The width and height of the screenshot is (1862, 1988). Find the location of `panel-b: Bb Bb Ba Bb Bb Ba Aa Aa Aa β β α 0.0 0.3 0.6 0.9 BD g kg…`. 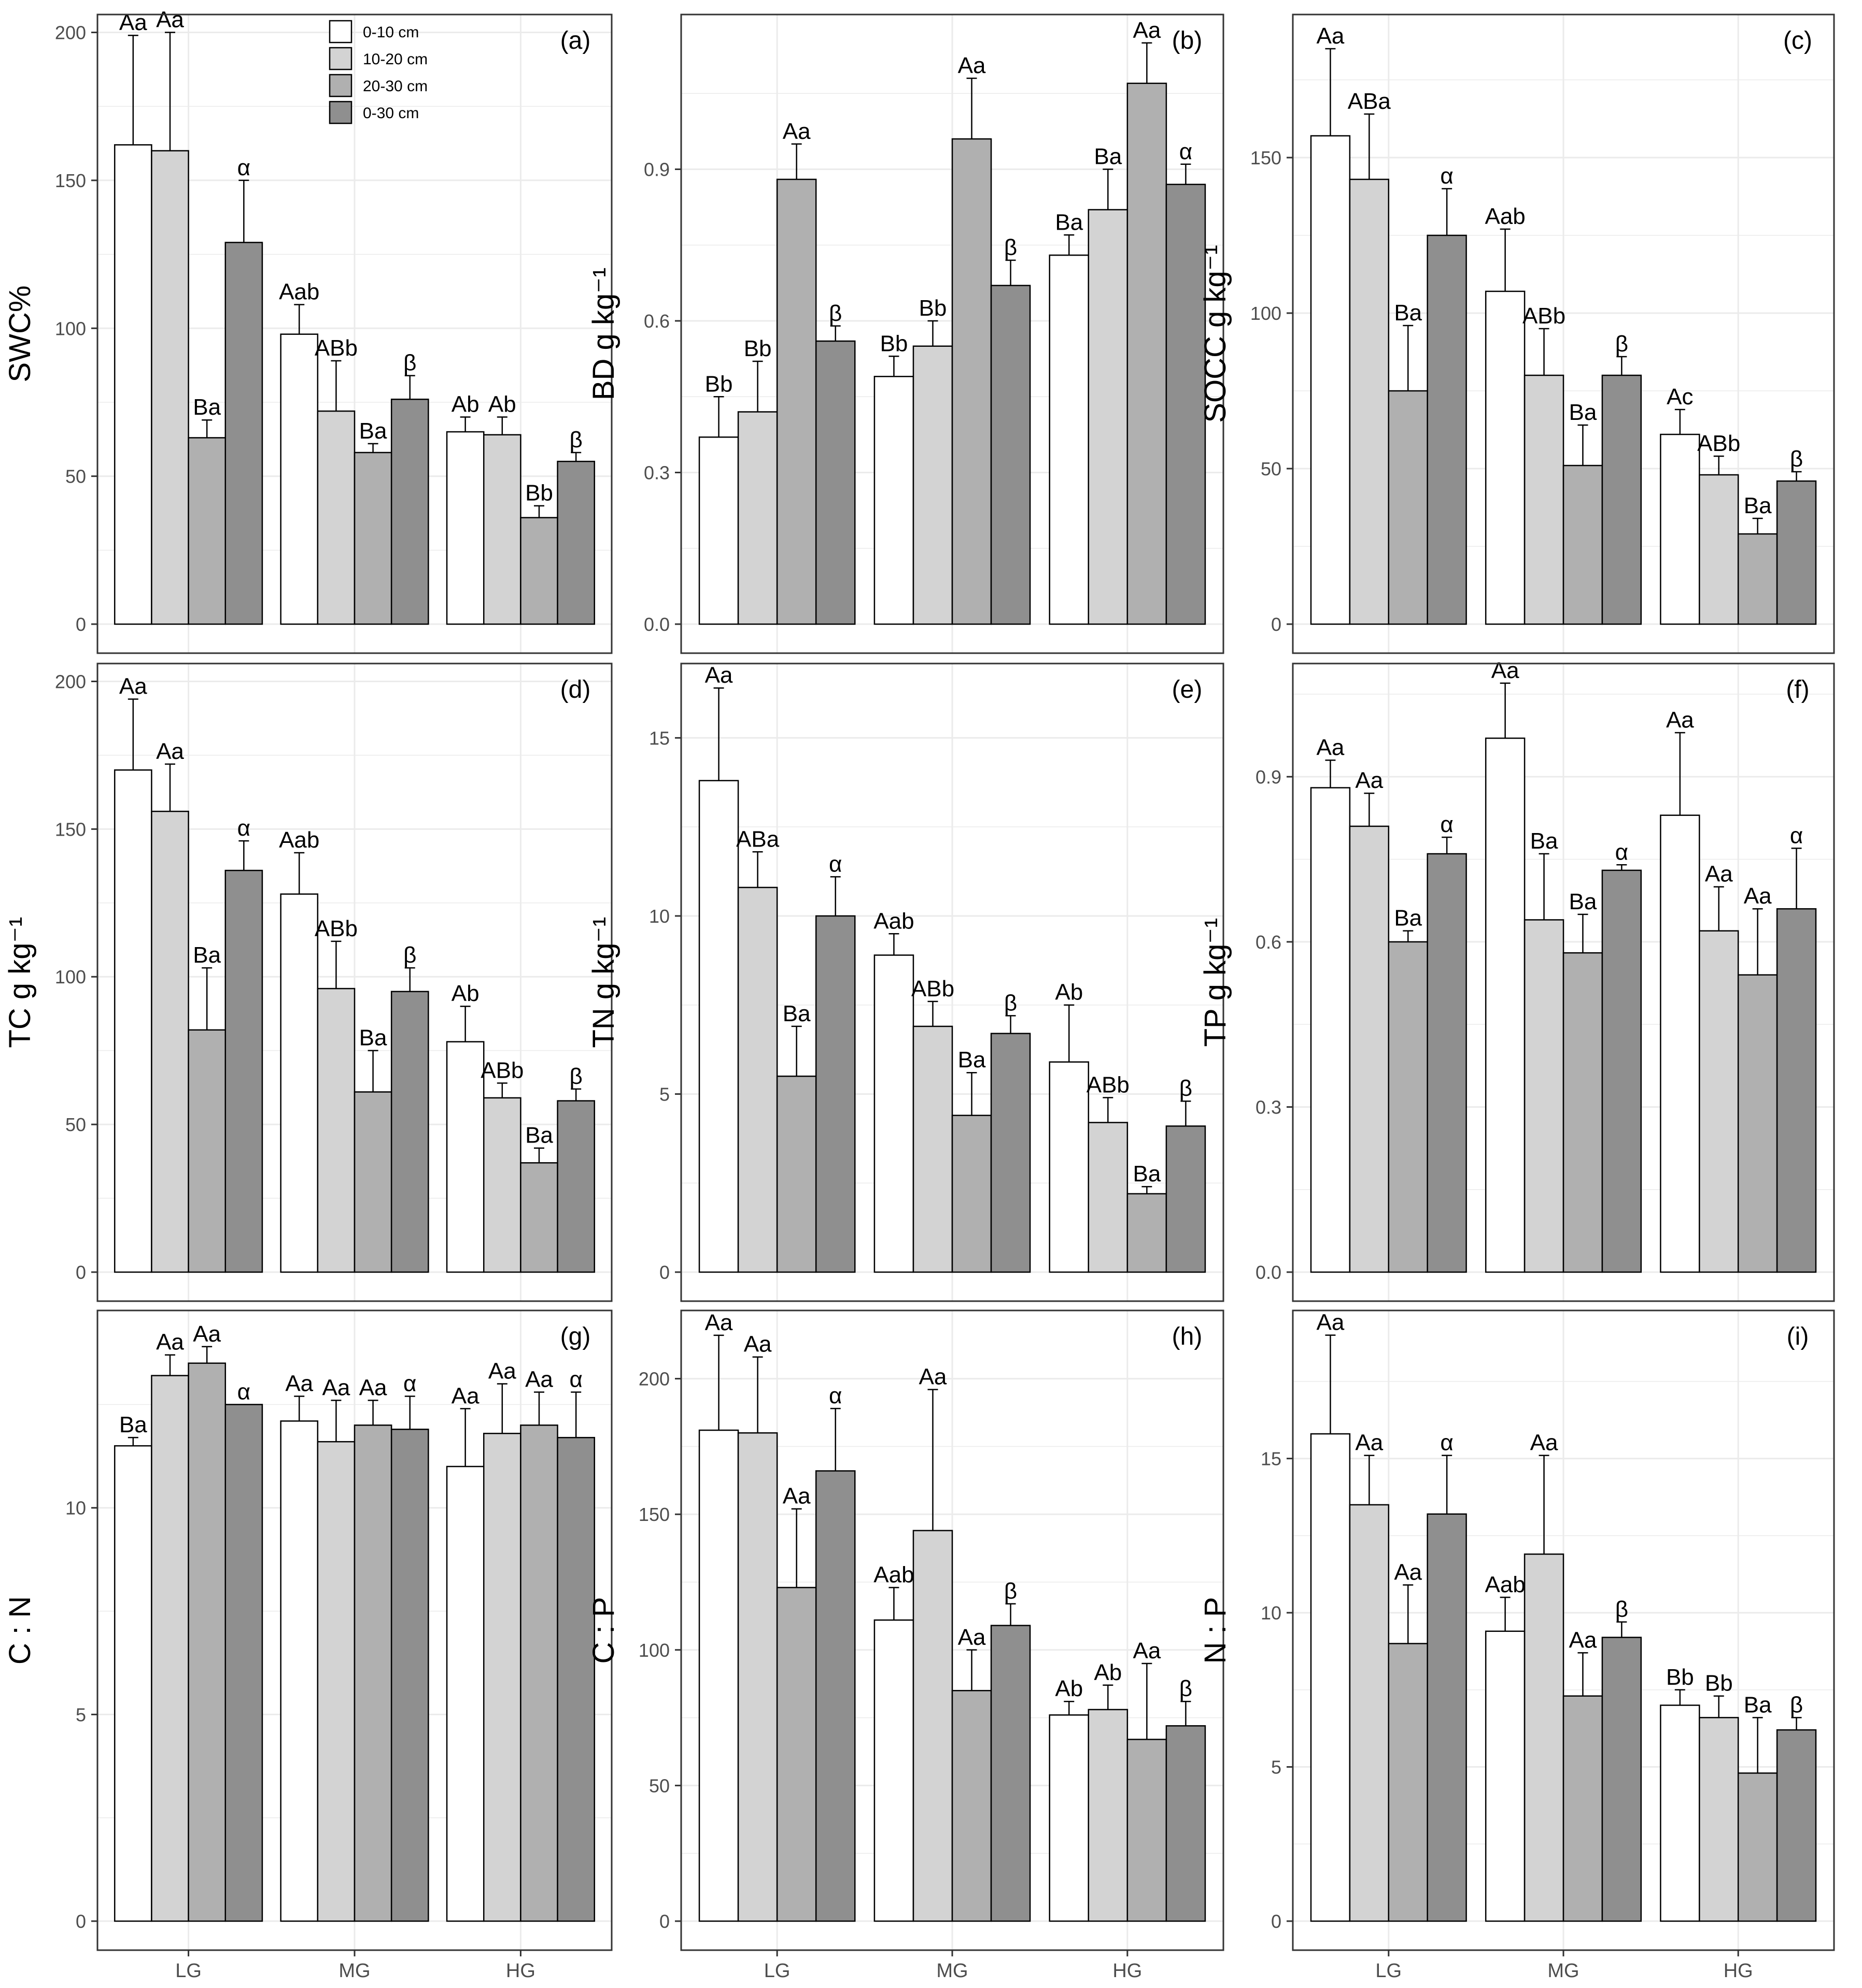

panel-b: Bb Bb Ba Bb Bb Ba Aa Aa Aa β β α 0.0 0.3 0.6 0.9 BD g kg… is located at coordinates (905, 333).